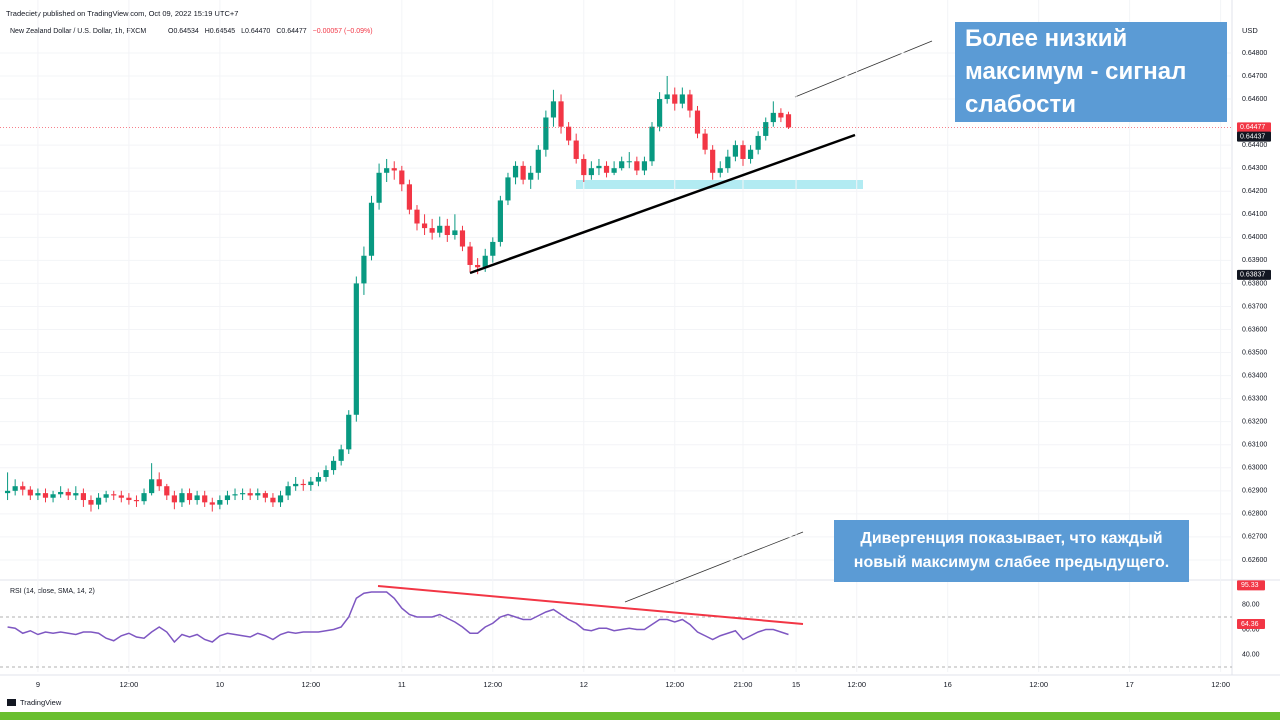  I want to click on y-tick-label: 0.63200, so click(1254, 422).